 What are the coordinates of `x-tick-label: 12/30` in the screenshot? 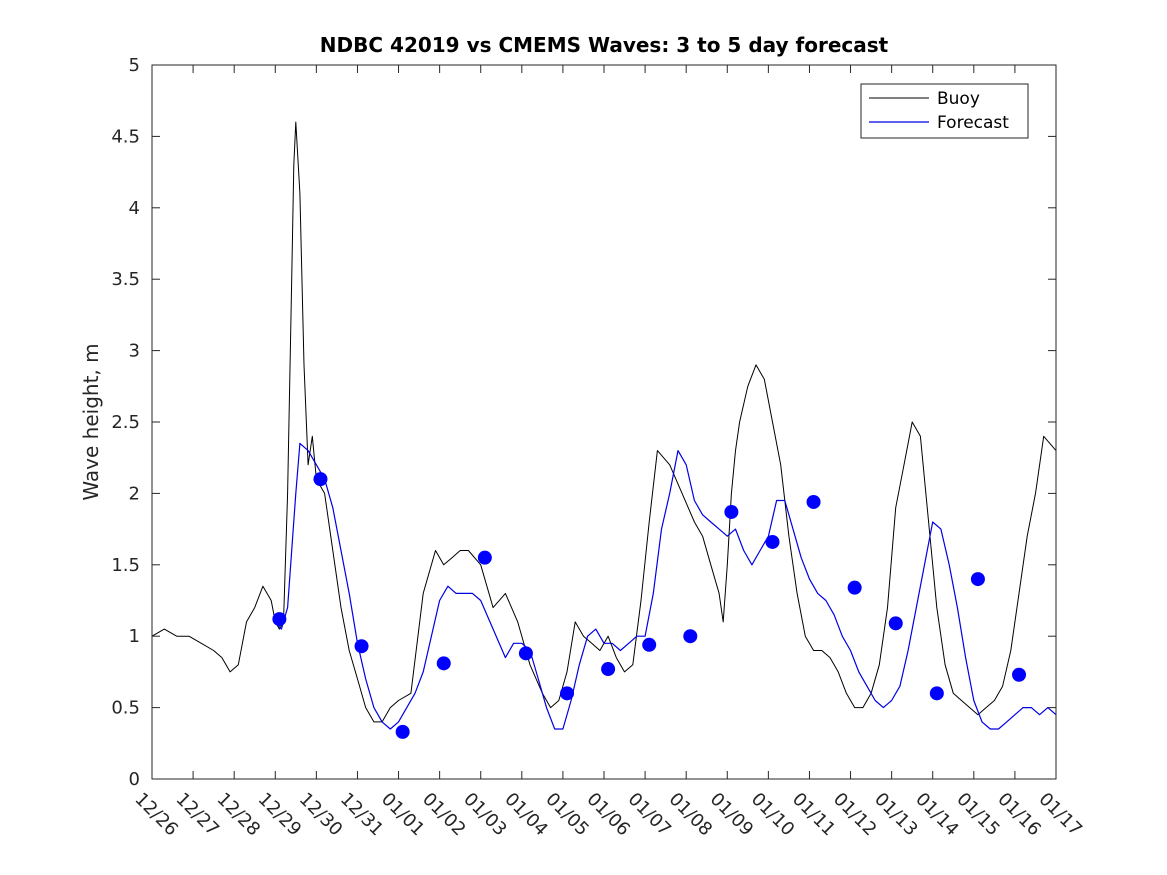 It's located at (321, 815).